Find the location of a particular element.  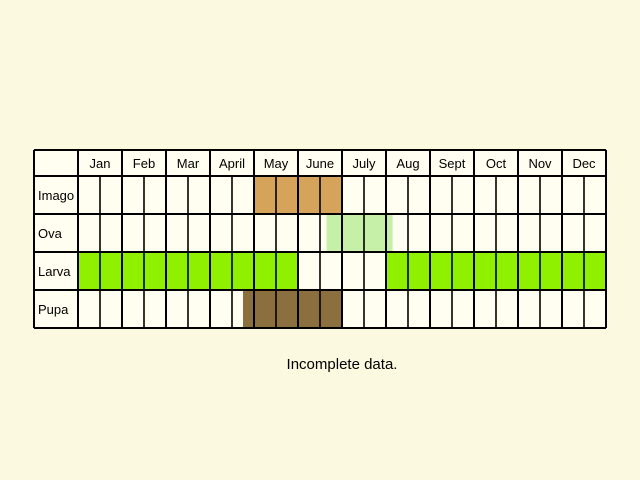

month-label-oct: Oct is located at coordinates (496, 163).